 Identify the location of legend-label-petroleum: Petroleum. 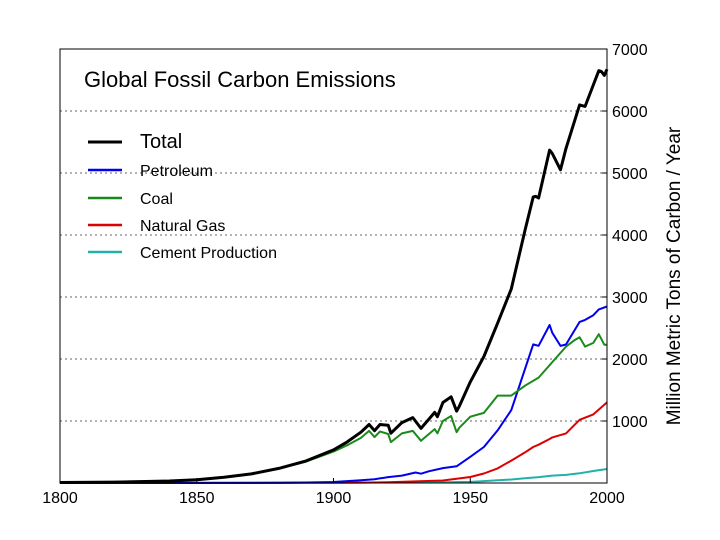
(176, 171).